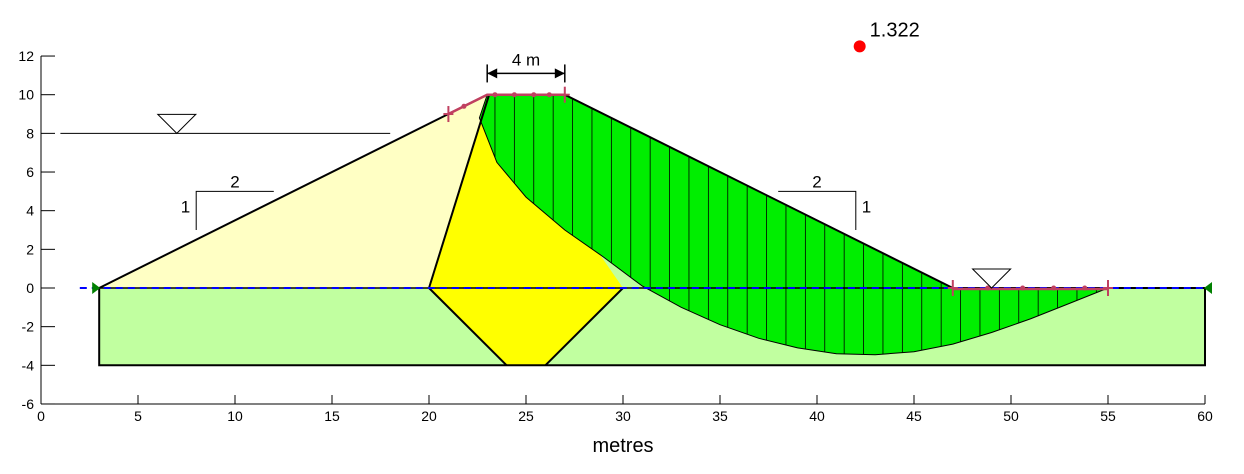 This screenshot has height=474, width=1244. Describe the element at coordinates (1011, 416) in the screenshot. I see `x-tick-label: 50` at that location.